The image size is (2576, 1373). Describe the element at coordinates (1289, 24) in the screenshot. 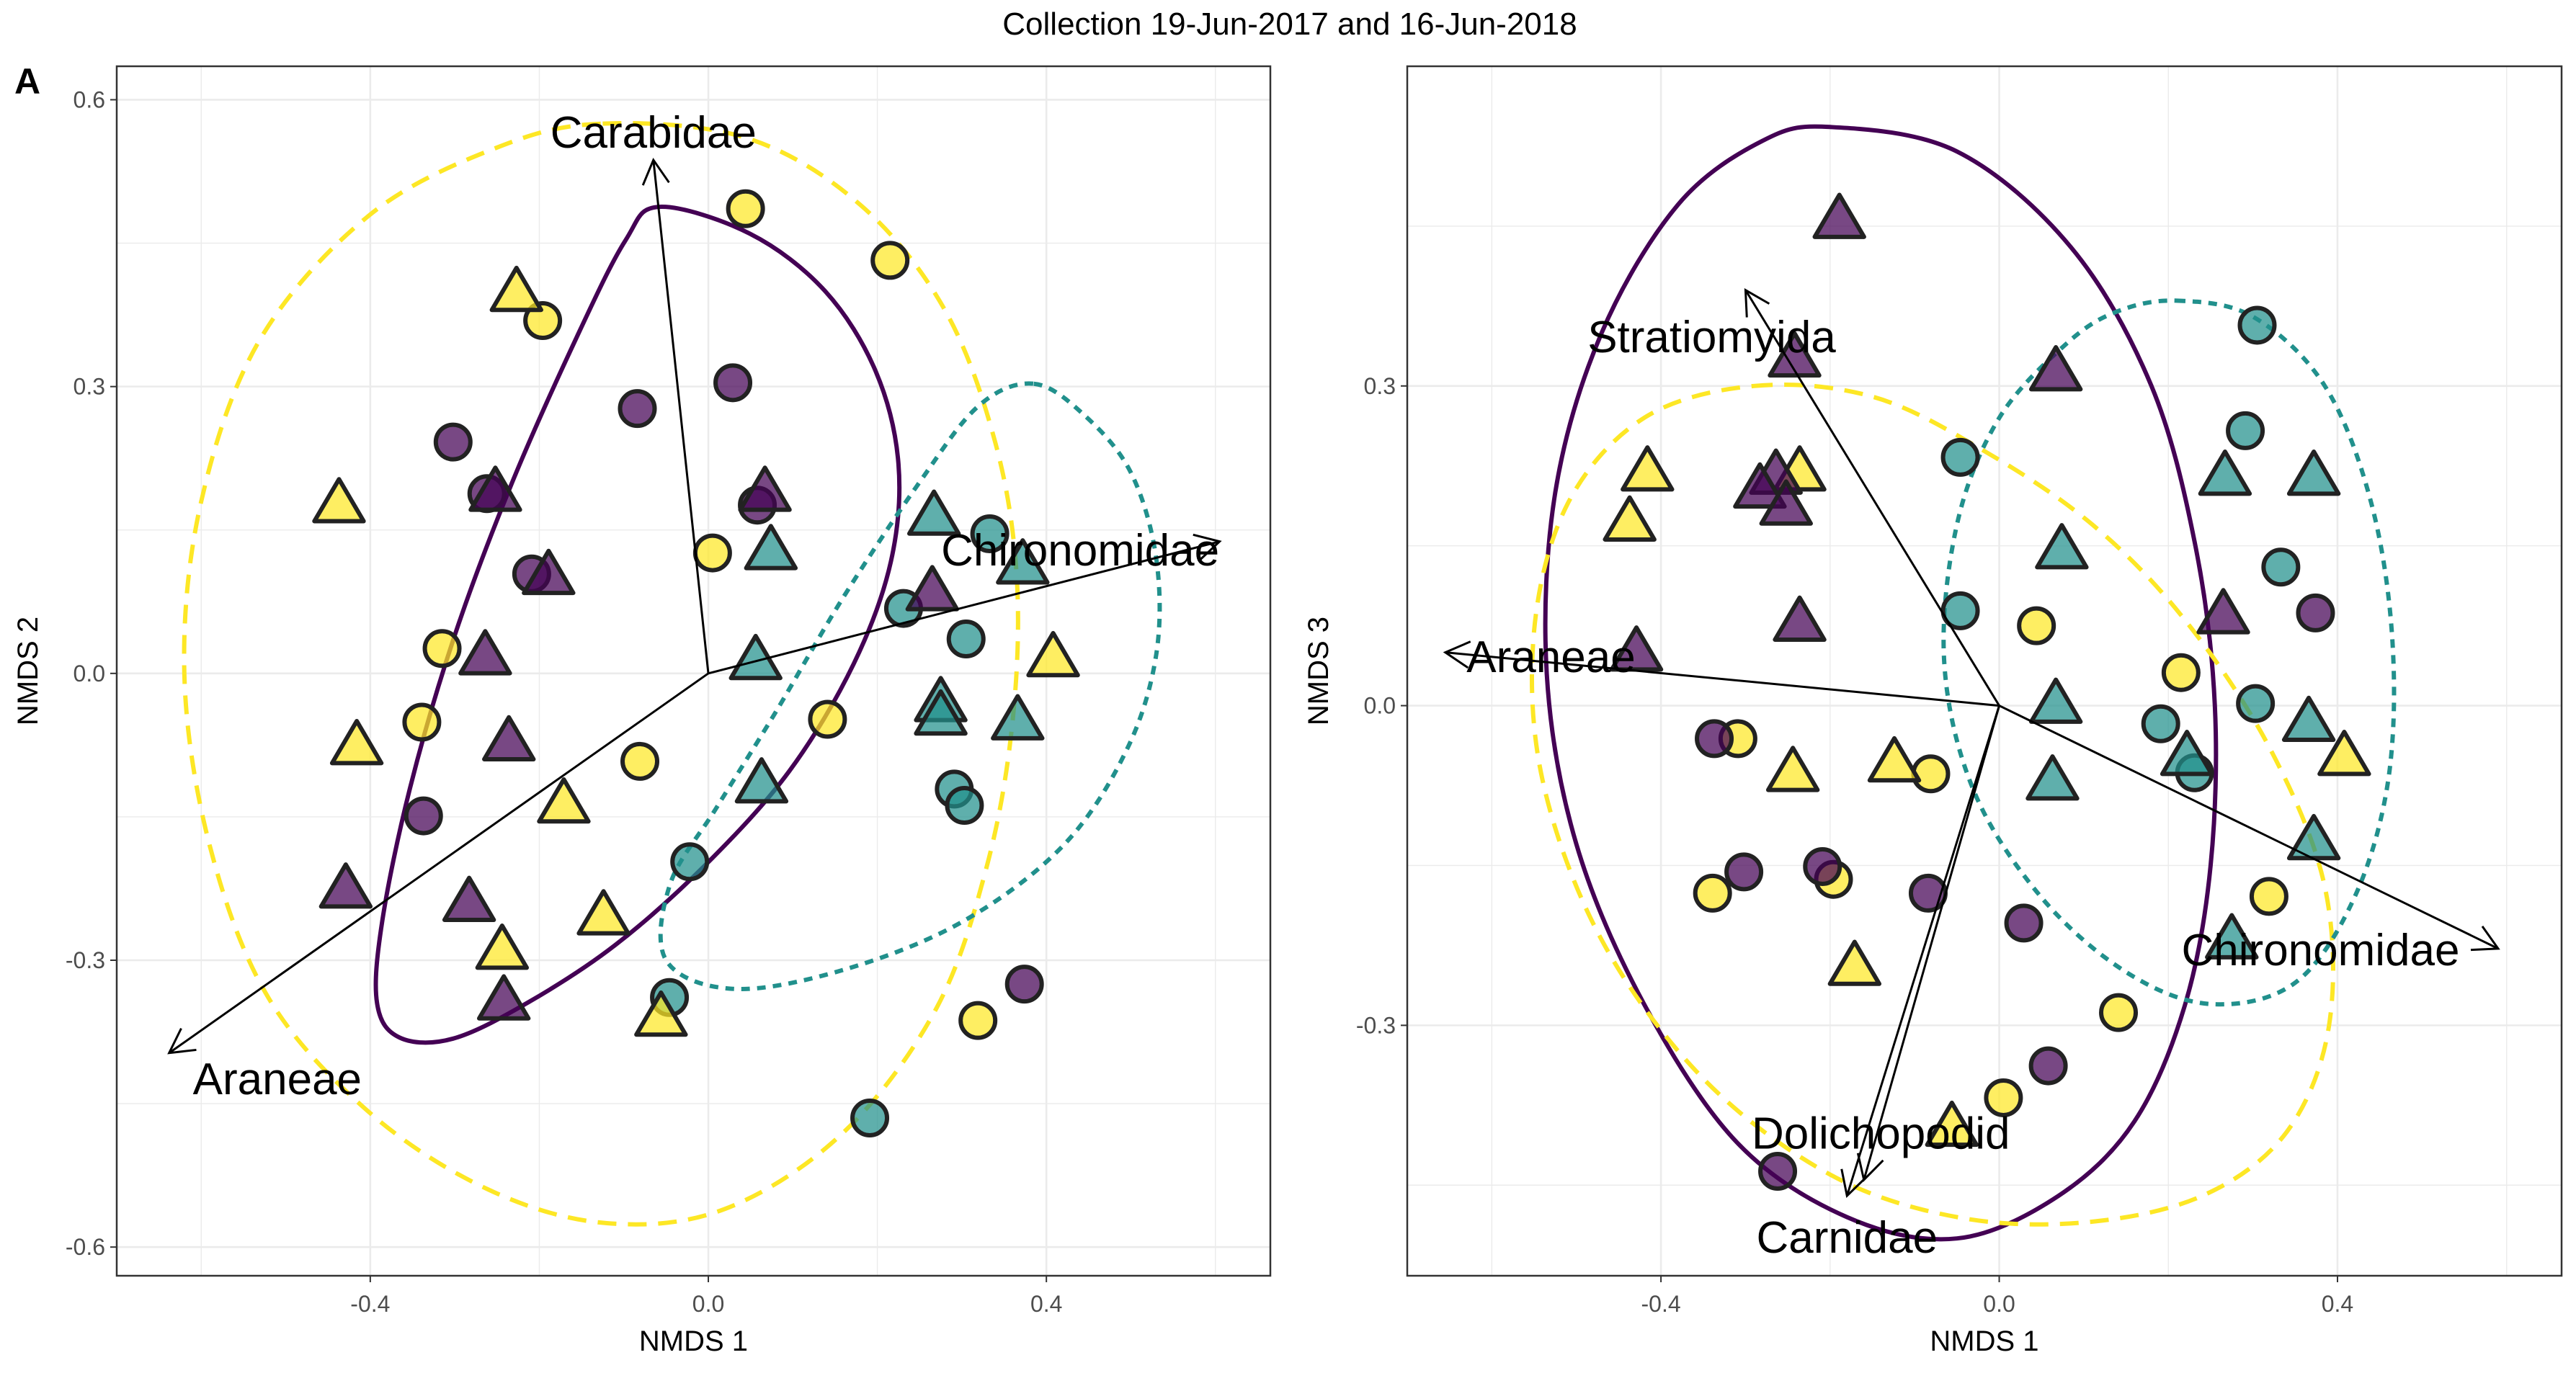

I see `figure-title: Collection 19-Jun-2017 and 16-Jun-2018` at that location.